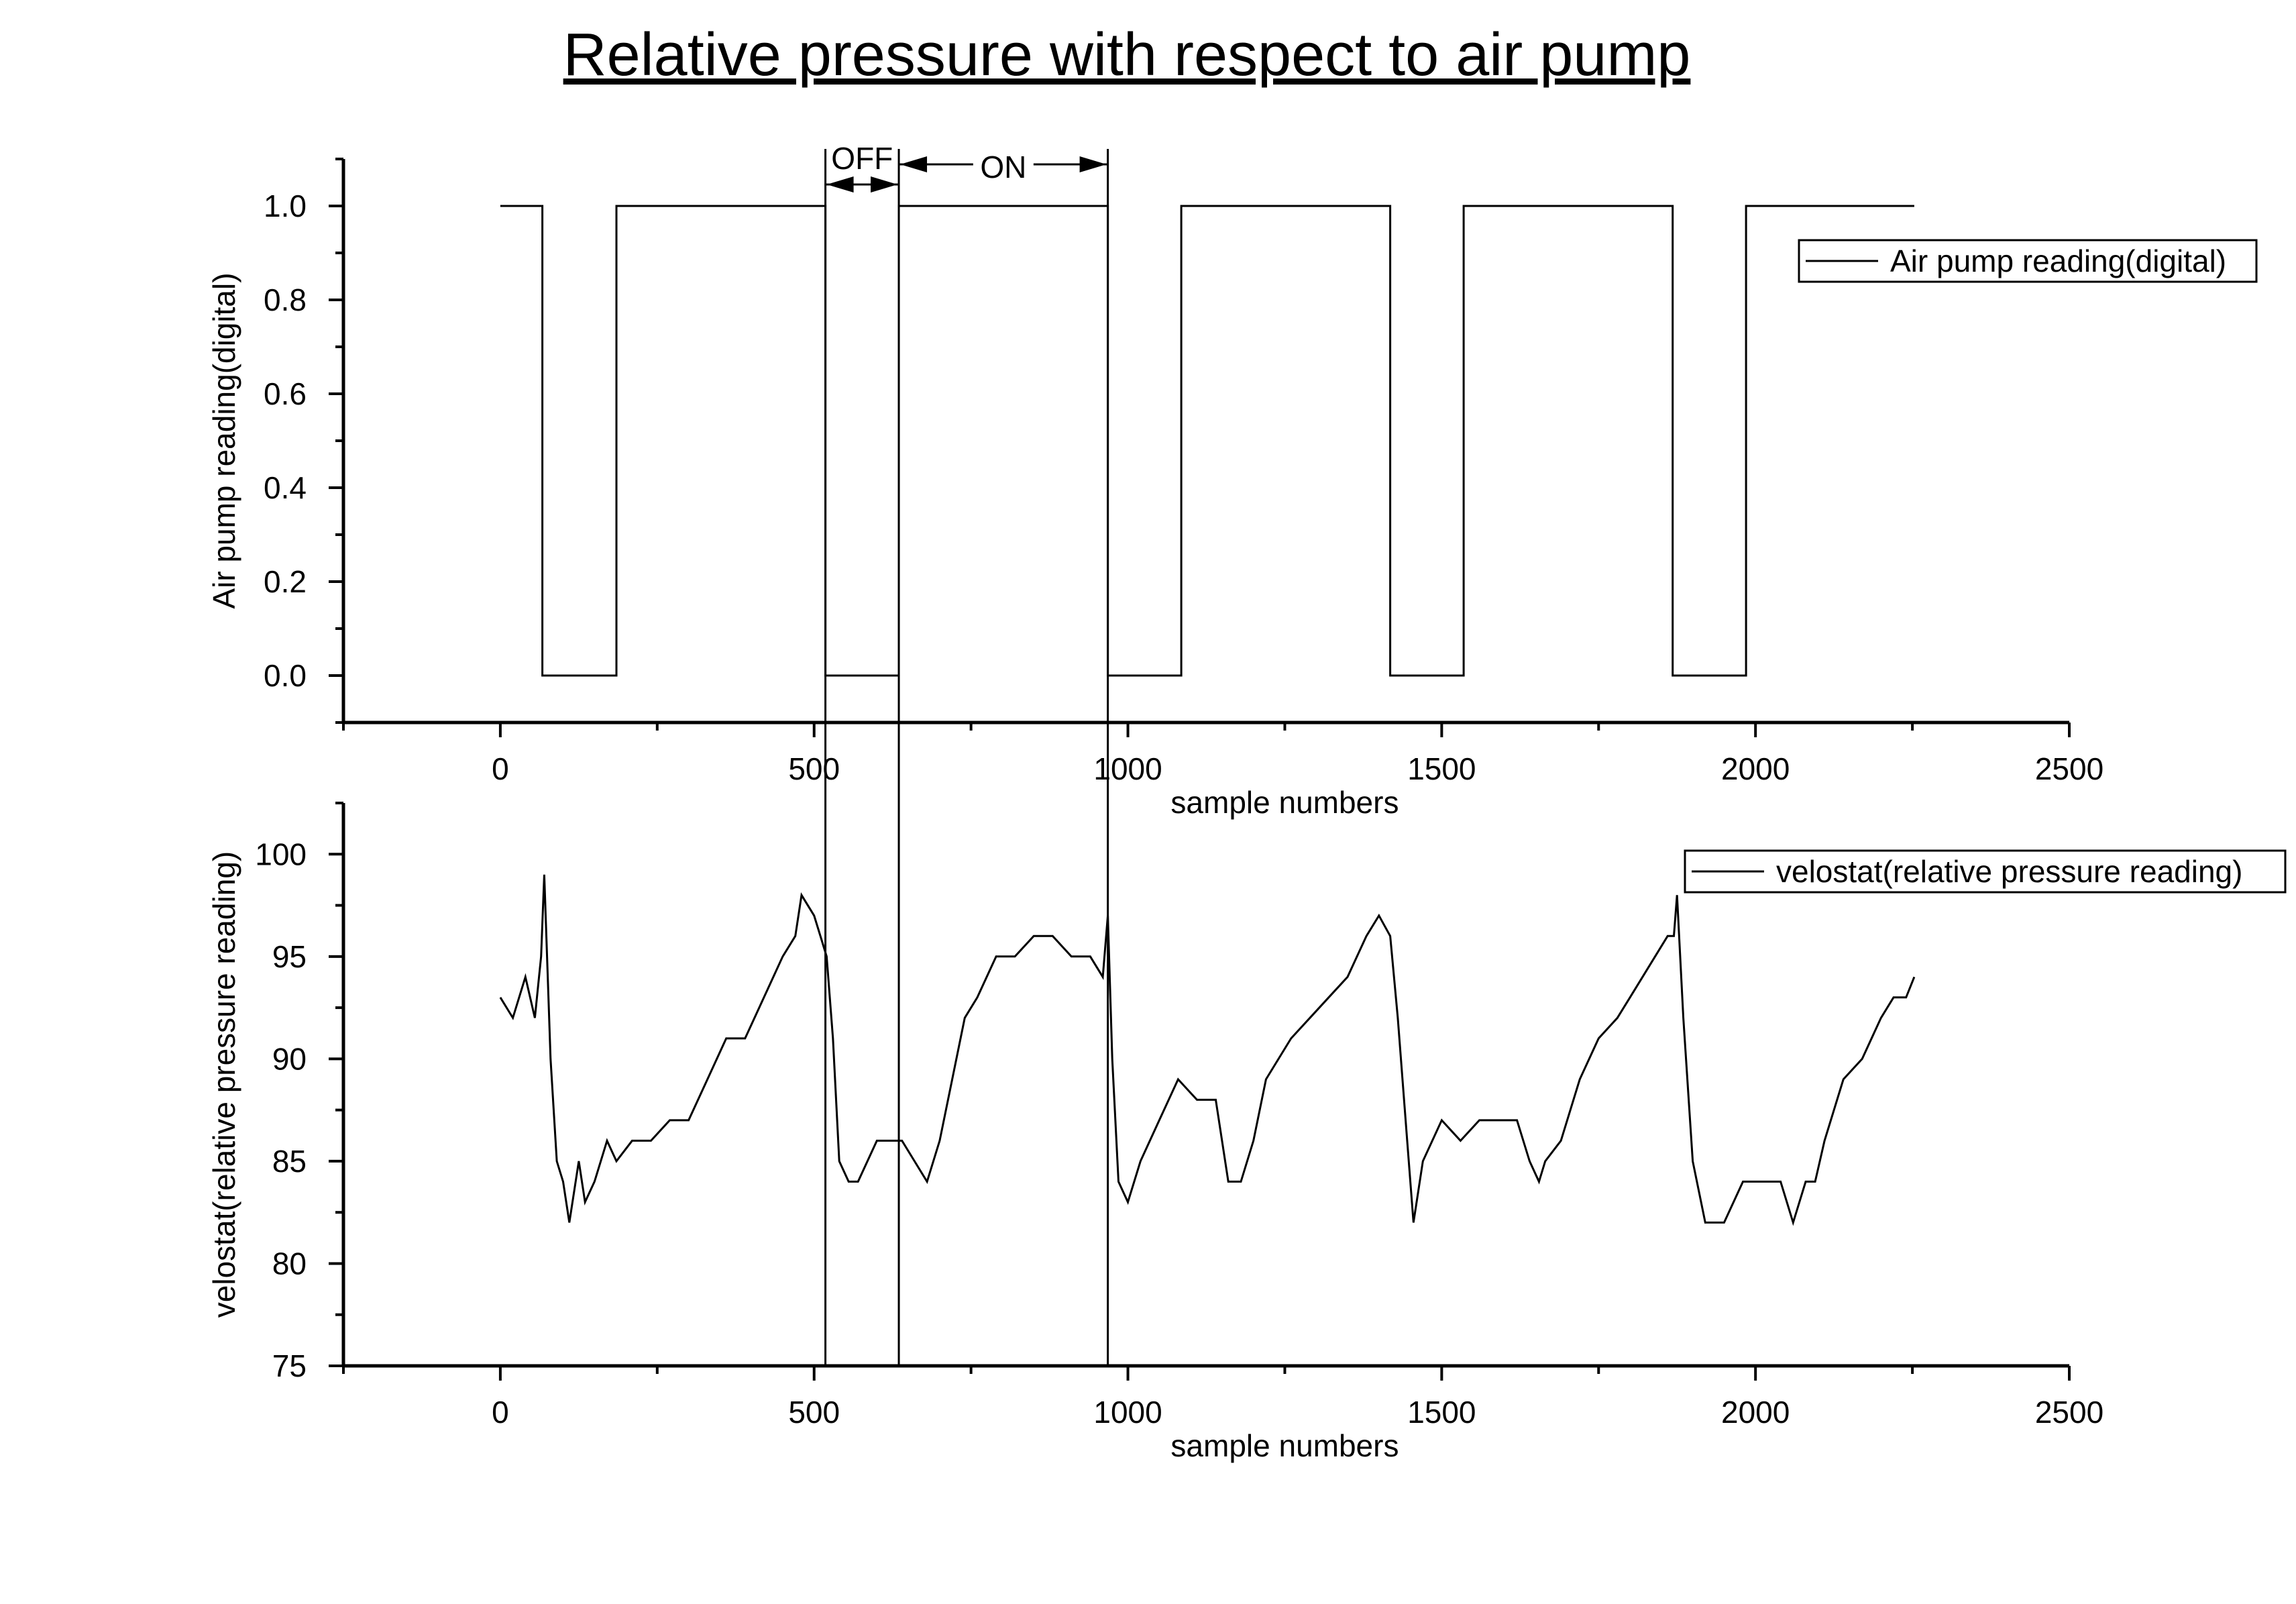 The height and width of the screenshot is (1604, 2296). I want to click on legend-box, so click(1985, 871).